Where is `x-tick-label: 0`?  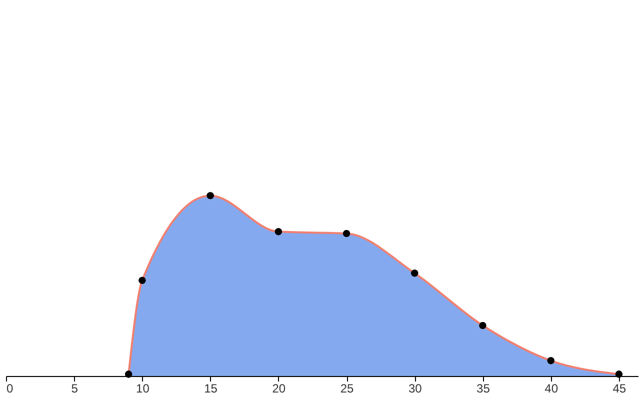
x-tick-label: 0 is located at coordinates (10, 389).